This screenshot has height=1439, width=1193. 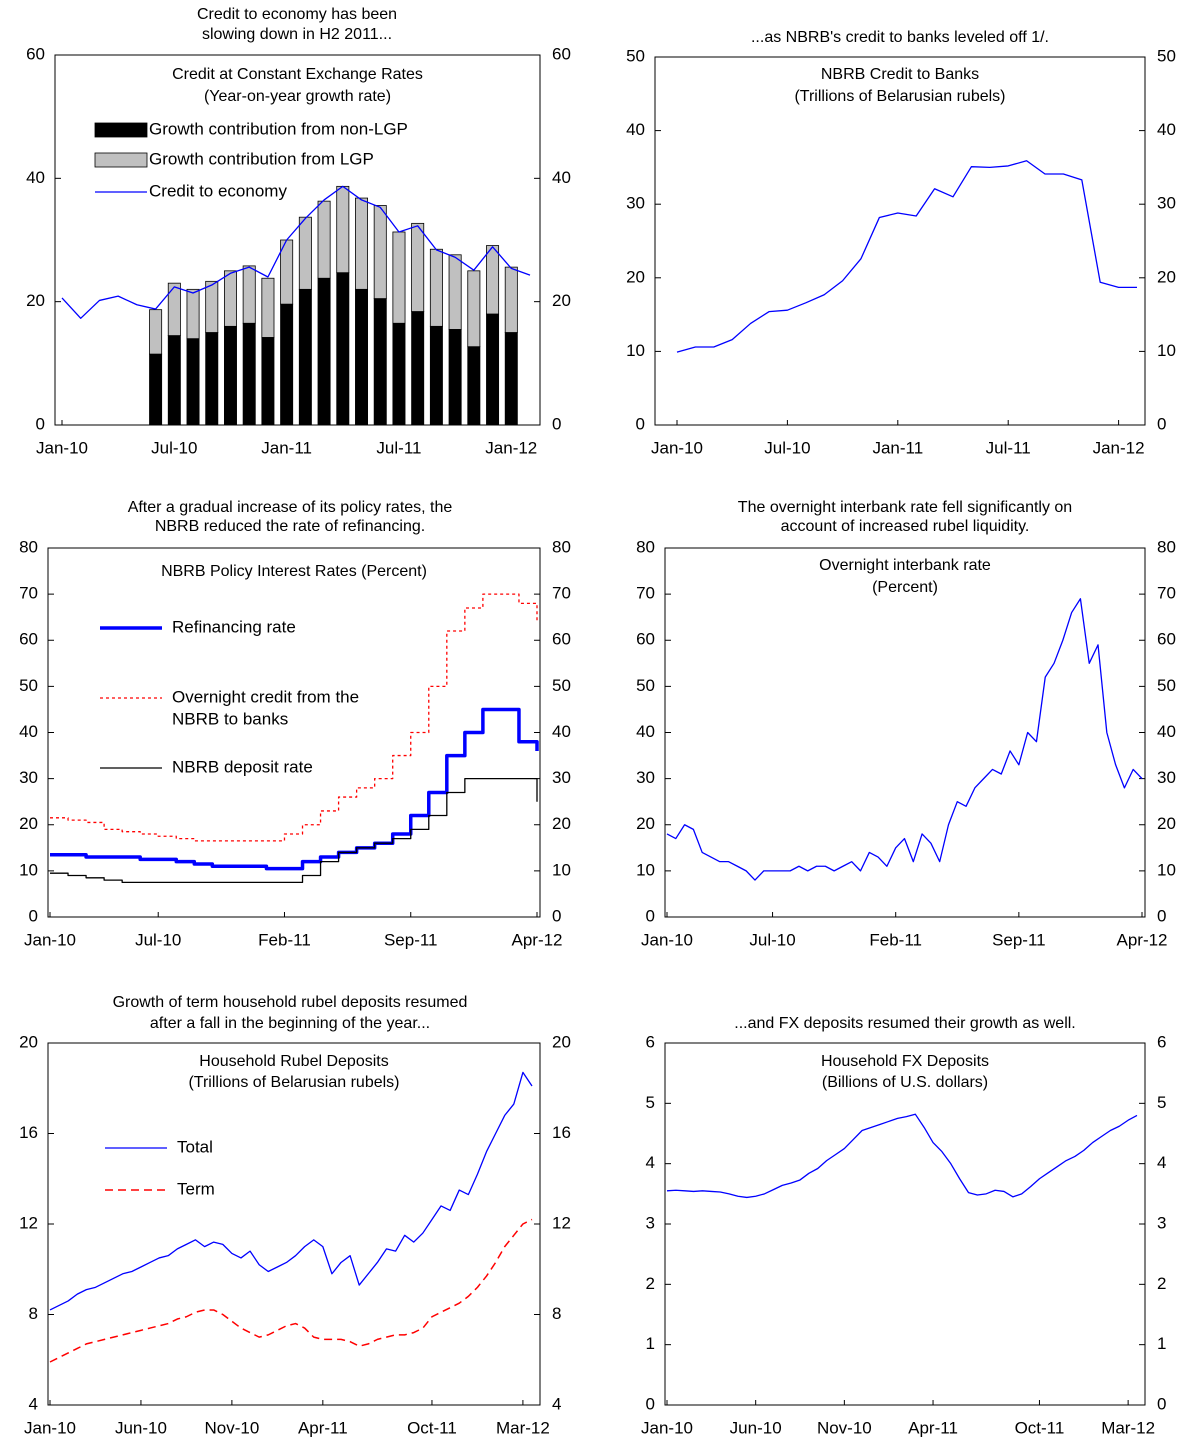 What do you see at coordinates (297, 14) in the screenshot?
I see `chart-title: Credit to economy has been` at bounding box center [297, 14].